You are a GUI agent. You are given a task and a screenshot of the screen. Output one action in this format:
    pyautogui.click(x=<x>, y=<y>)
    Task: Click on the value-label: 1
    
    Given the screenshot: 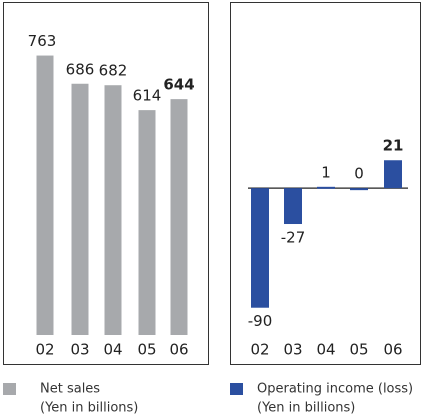 What is the action you would take?
    pyautogui.click(x=326, y=172)
    